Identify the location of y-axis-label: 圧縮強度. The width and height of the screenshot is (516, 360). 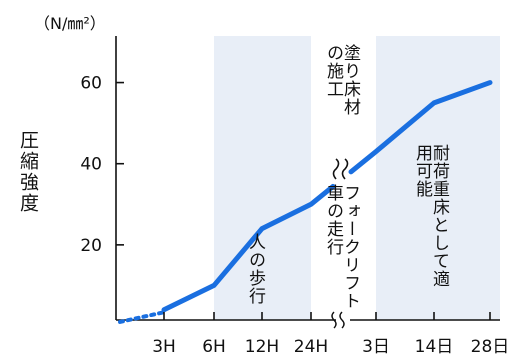
(28, 172).